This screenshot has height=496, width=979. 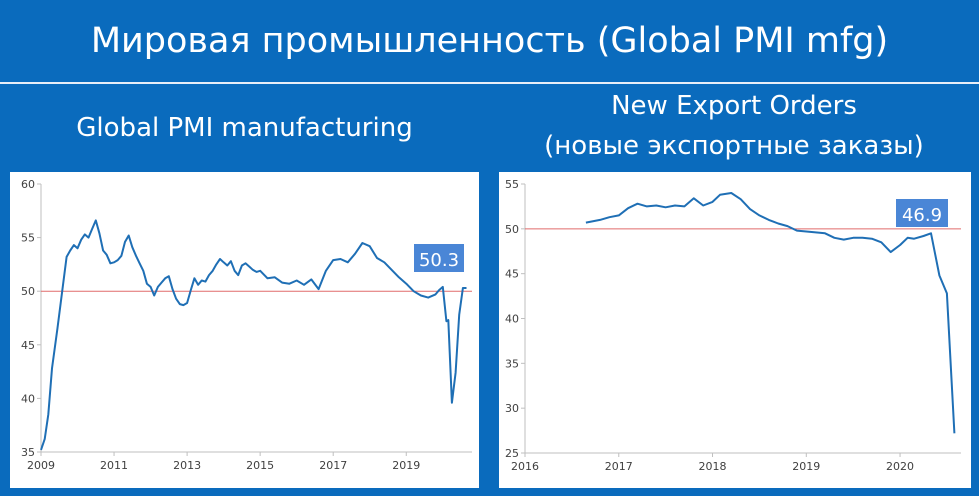 What do you see at coordinates (806, 466) in the screenshot?
I see `right-x-tick-label: 2019` at bounding box center [806, 466].